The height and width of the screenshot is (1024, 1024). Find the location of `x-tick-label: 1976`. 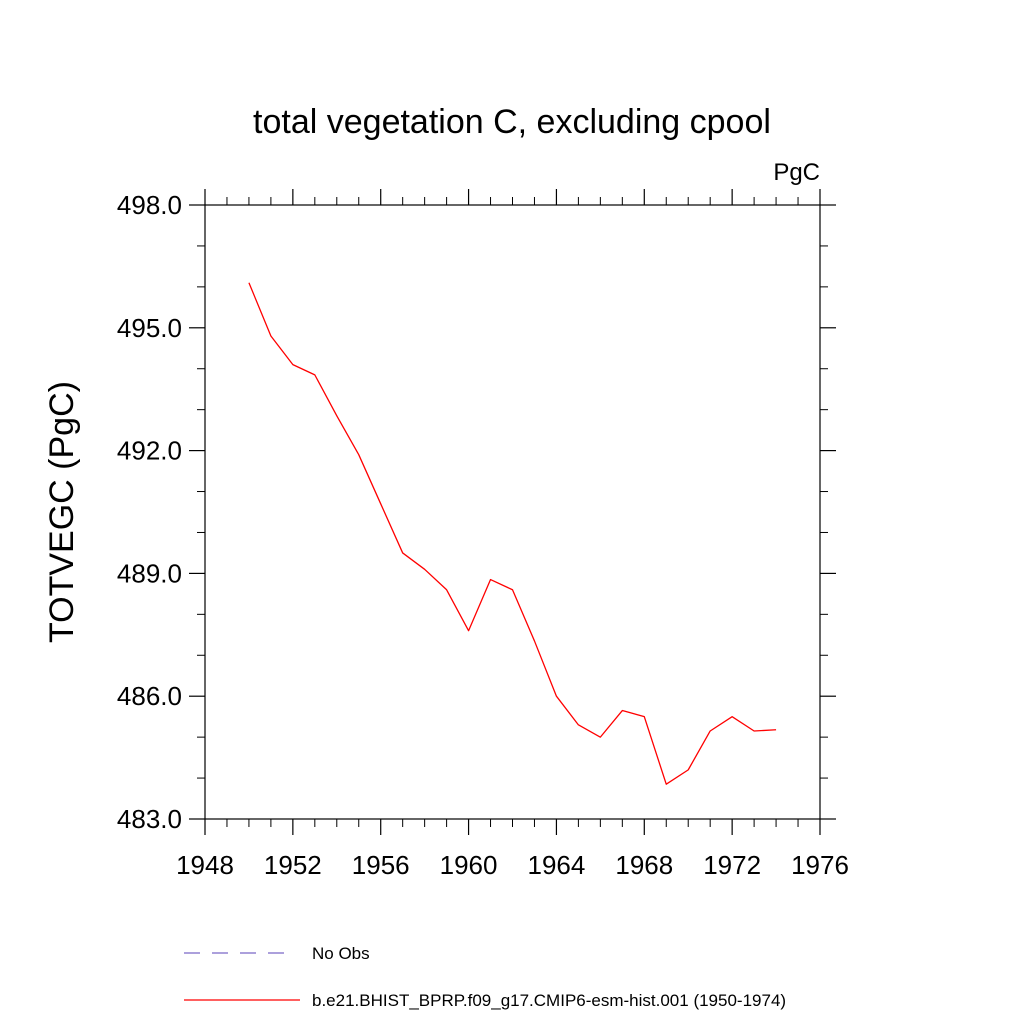

x-tick-label: 1976 is located at coordinates (820, 865).